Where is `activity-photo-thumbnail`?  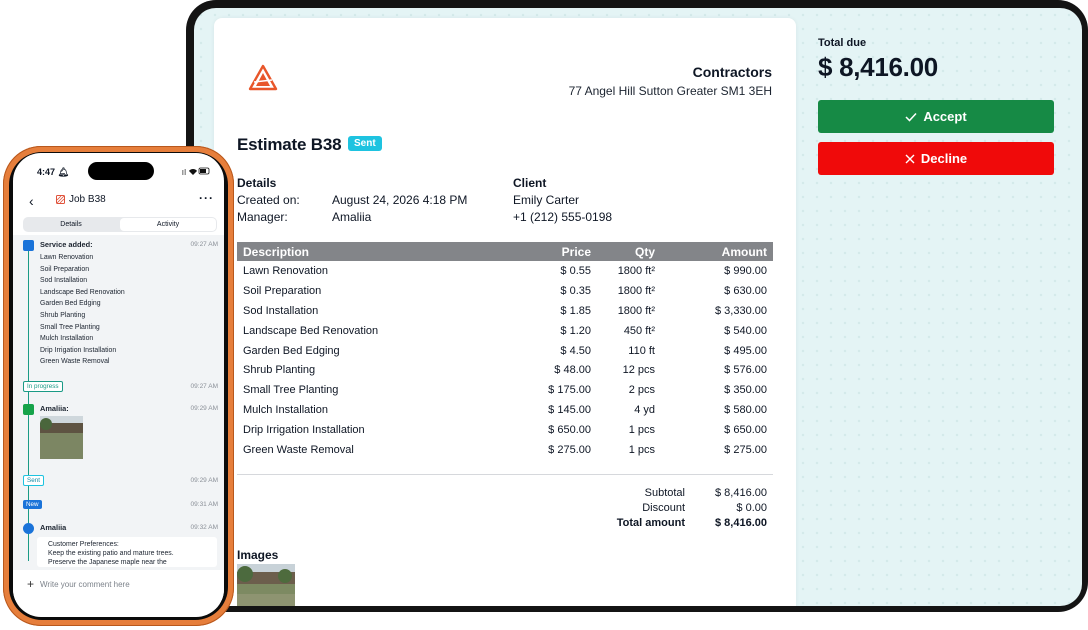 activity-photo-thumbnail is located at coordinates (61, 437).